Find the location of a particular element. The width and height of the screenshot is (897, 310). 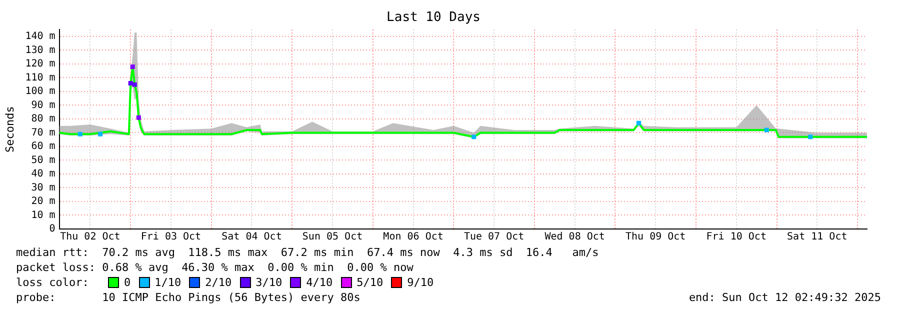

legend-label: 2/10 is located at coordinates (218, 282).